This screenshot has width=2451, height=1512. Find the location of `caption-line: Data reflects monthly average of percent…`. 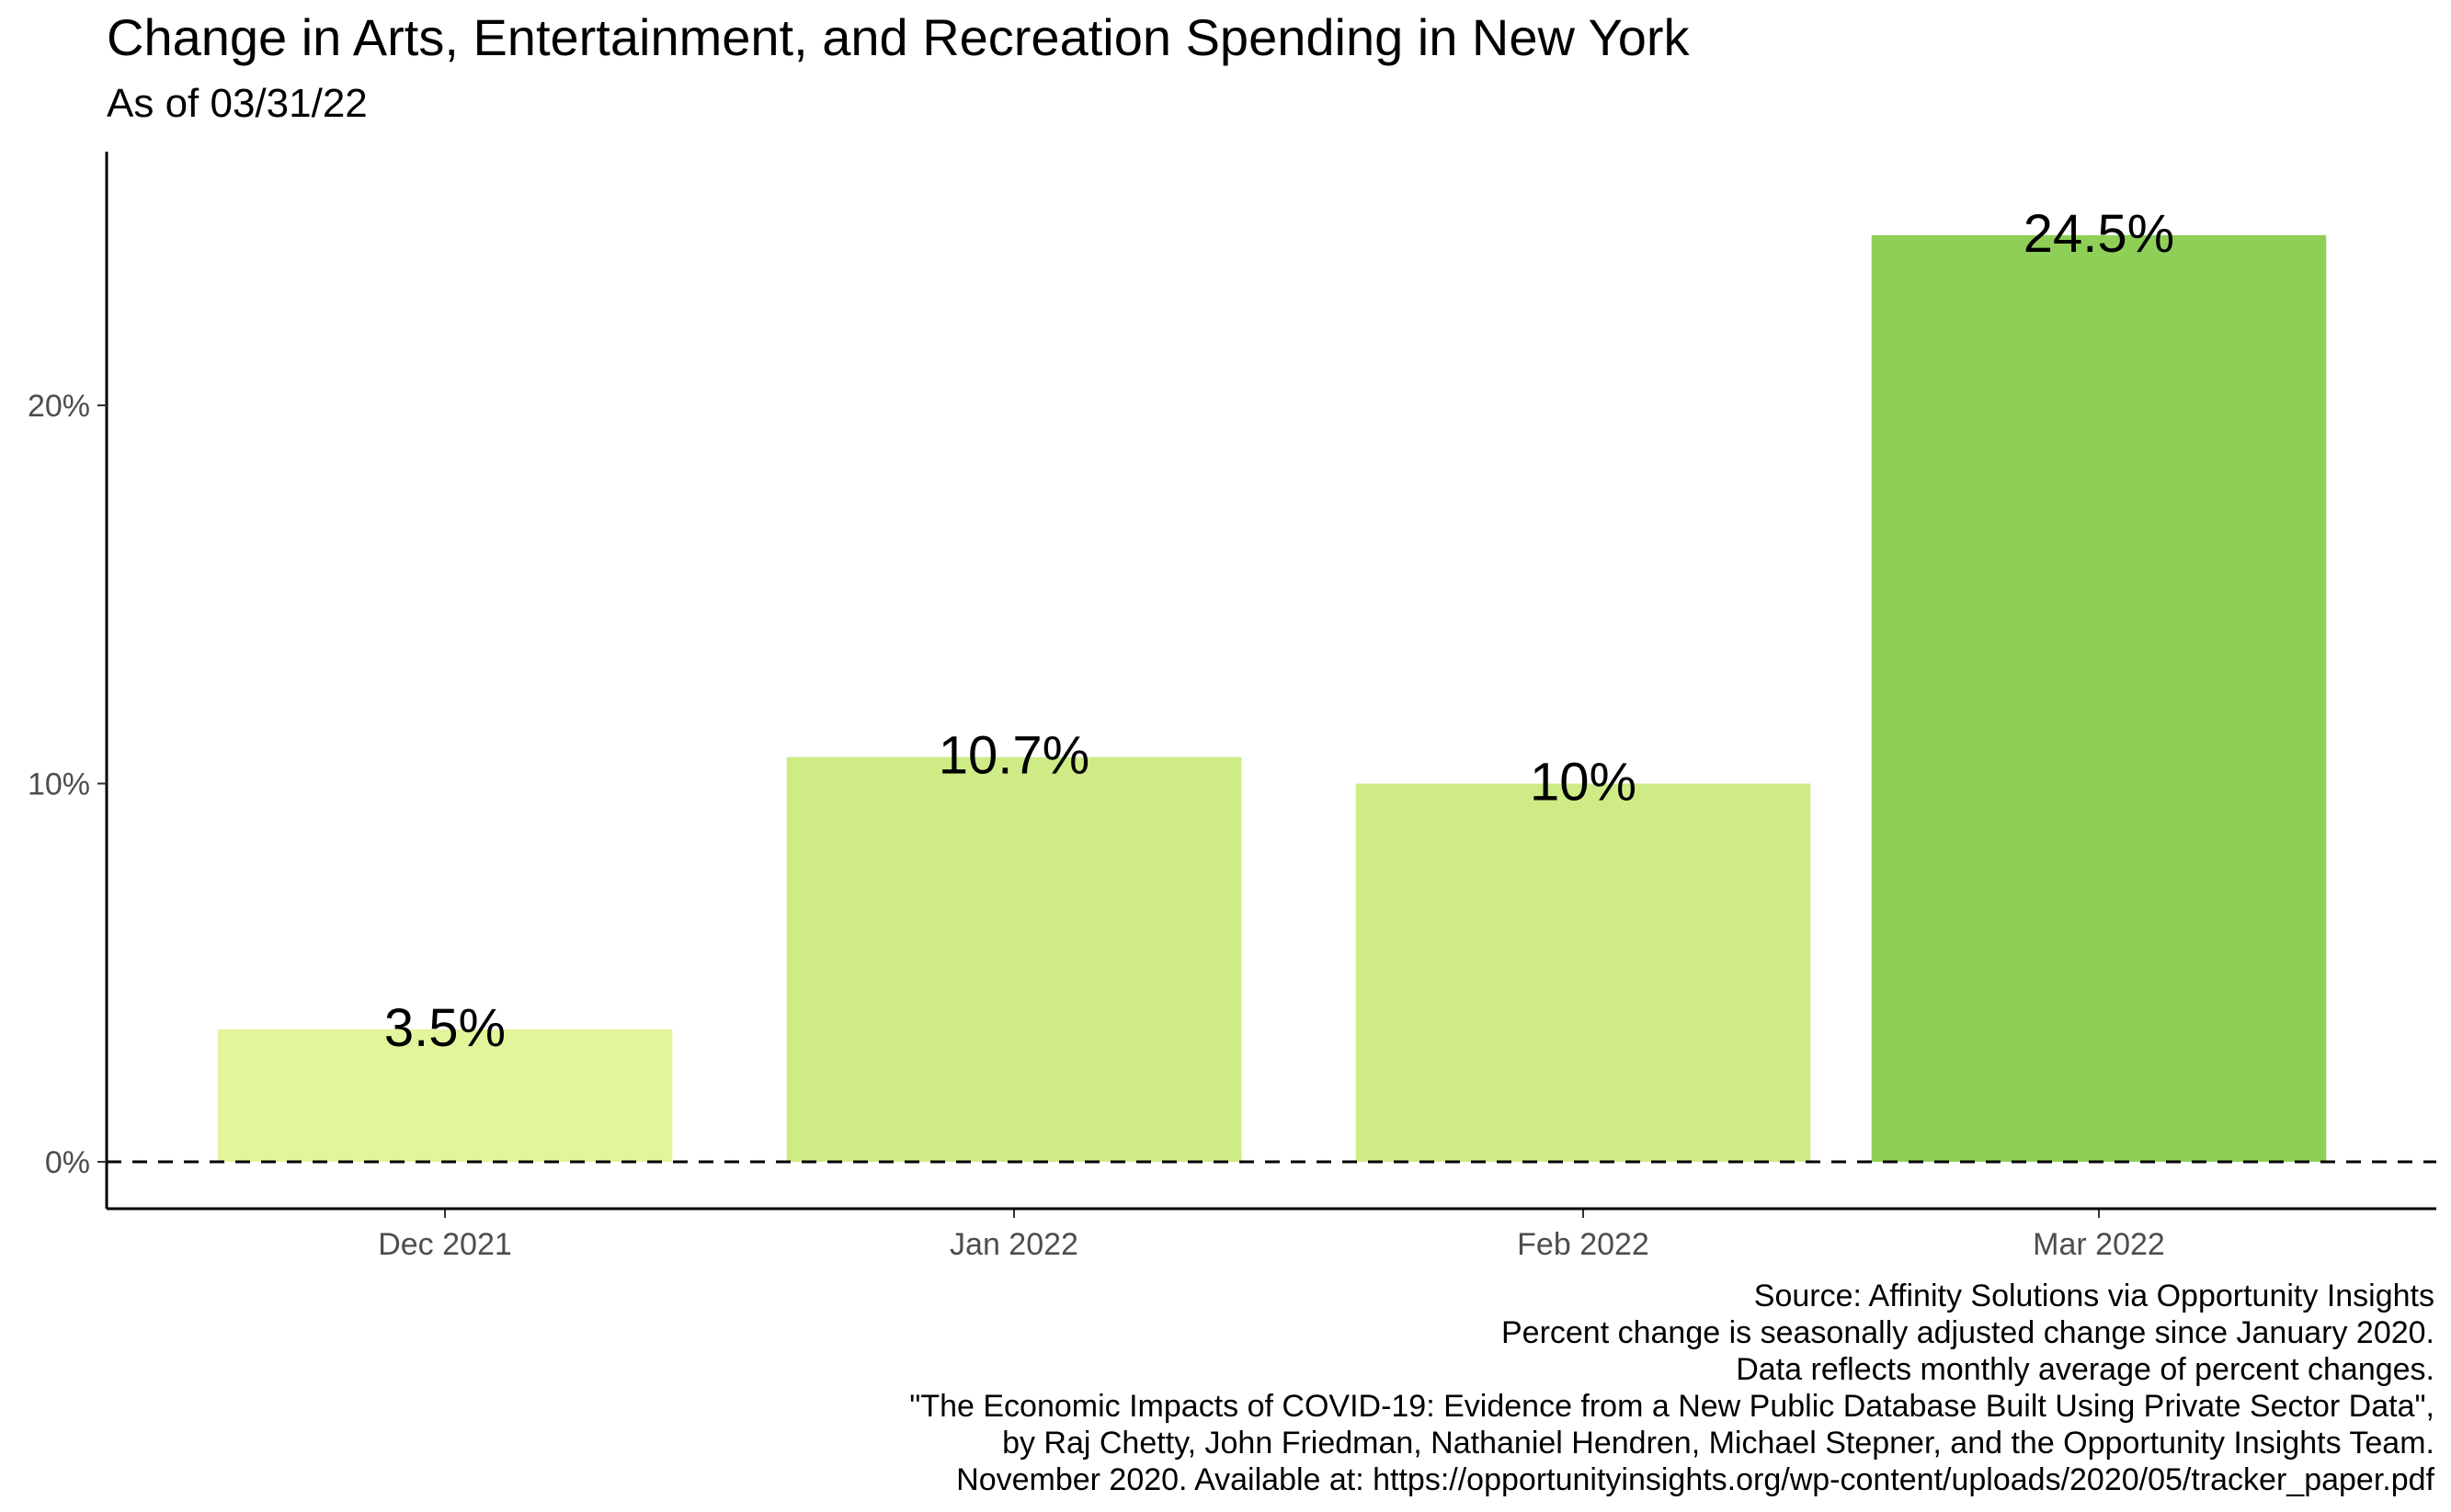

caption-line: Data reflects monthly average of percent… is located at coordinates (2085, 1369).